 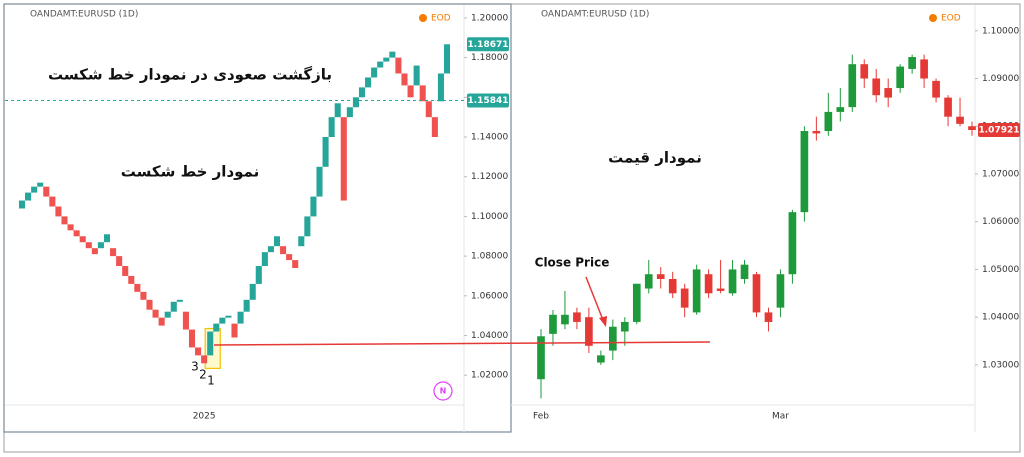 I want to click on last-price-label: 1.18671, so click(x=488, y=45).